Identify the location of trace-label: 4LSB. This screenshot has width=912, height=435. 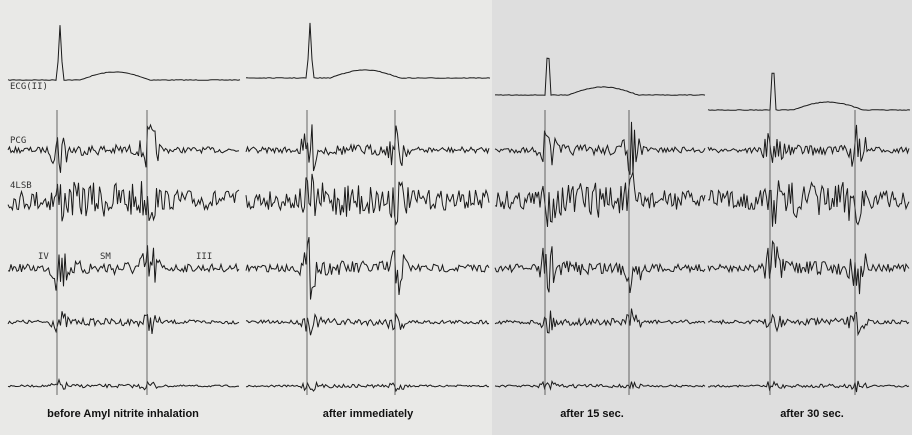
(21, 186).